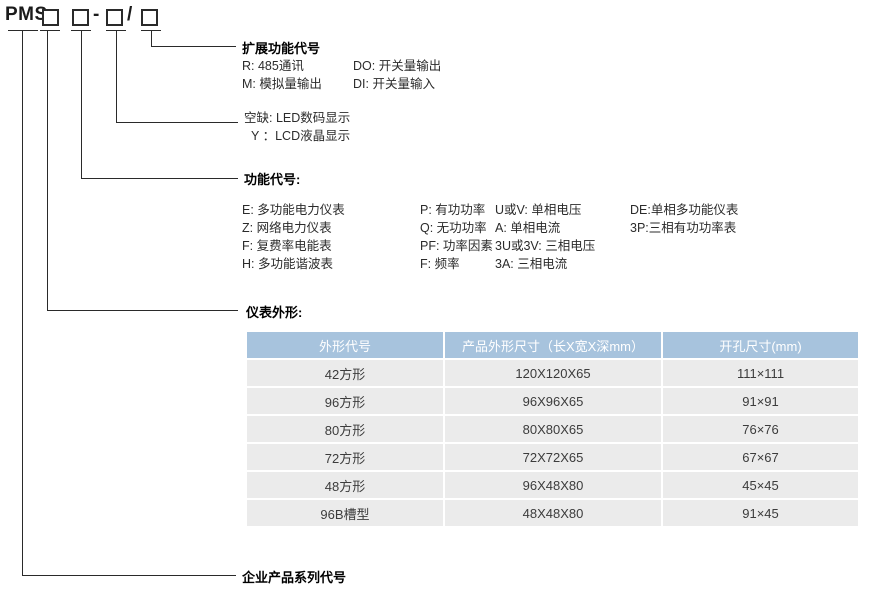 The height and width of the screenshot is (592, 872). Describe the element at coordinates (684, 210) in the screenshot. I see `function-code-item: DE:单相多功能仪表` at that location.